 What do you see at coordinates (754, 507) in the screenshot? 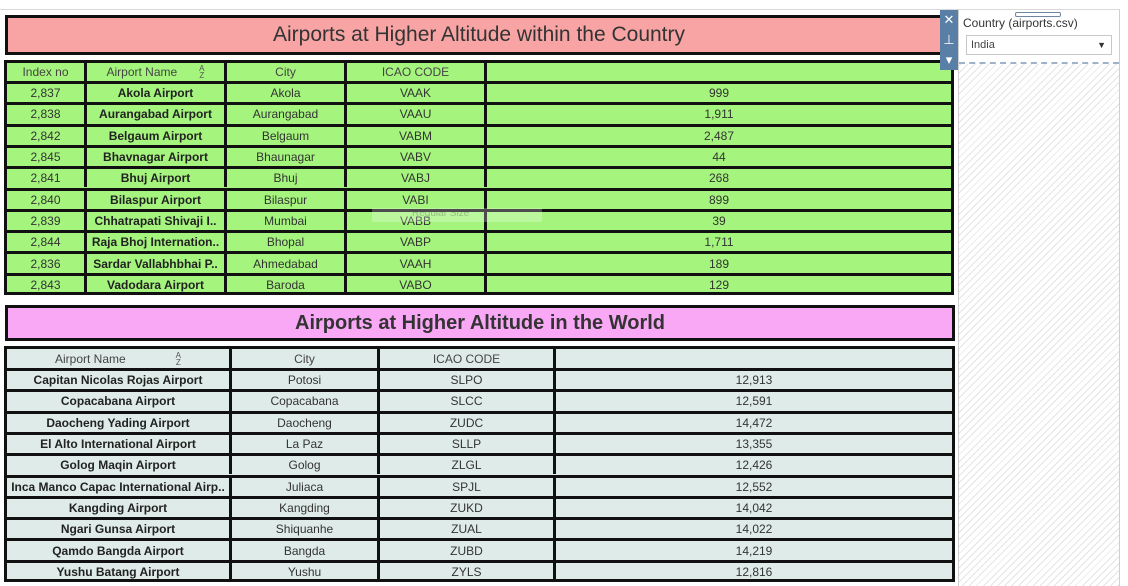
I see `table-cell: 14,042` at bounding box center [754, 507].